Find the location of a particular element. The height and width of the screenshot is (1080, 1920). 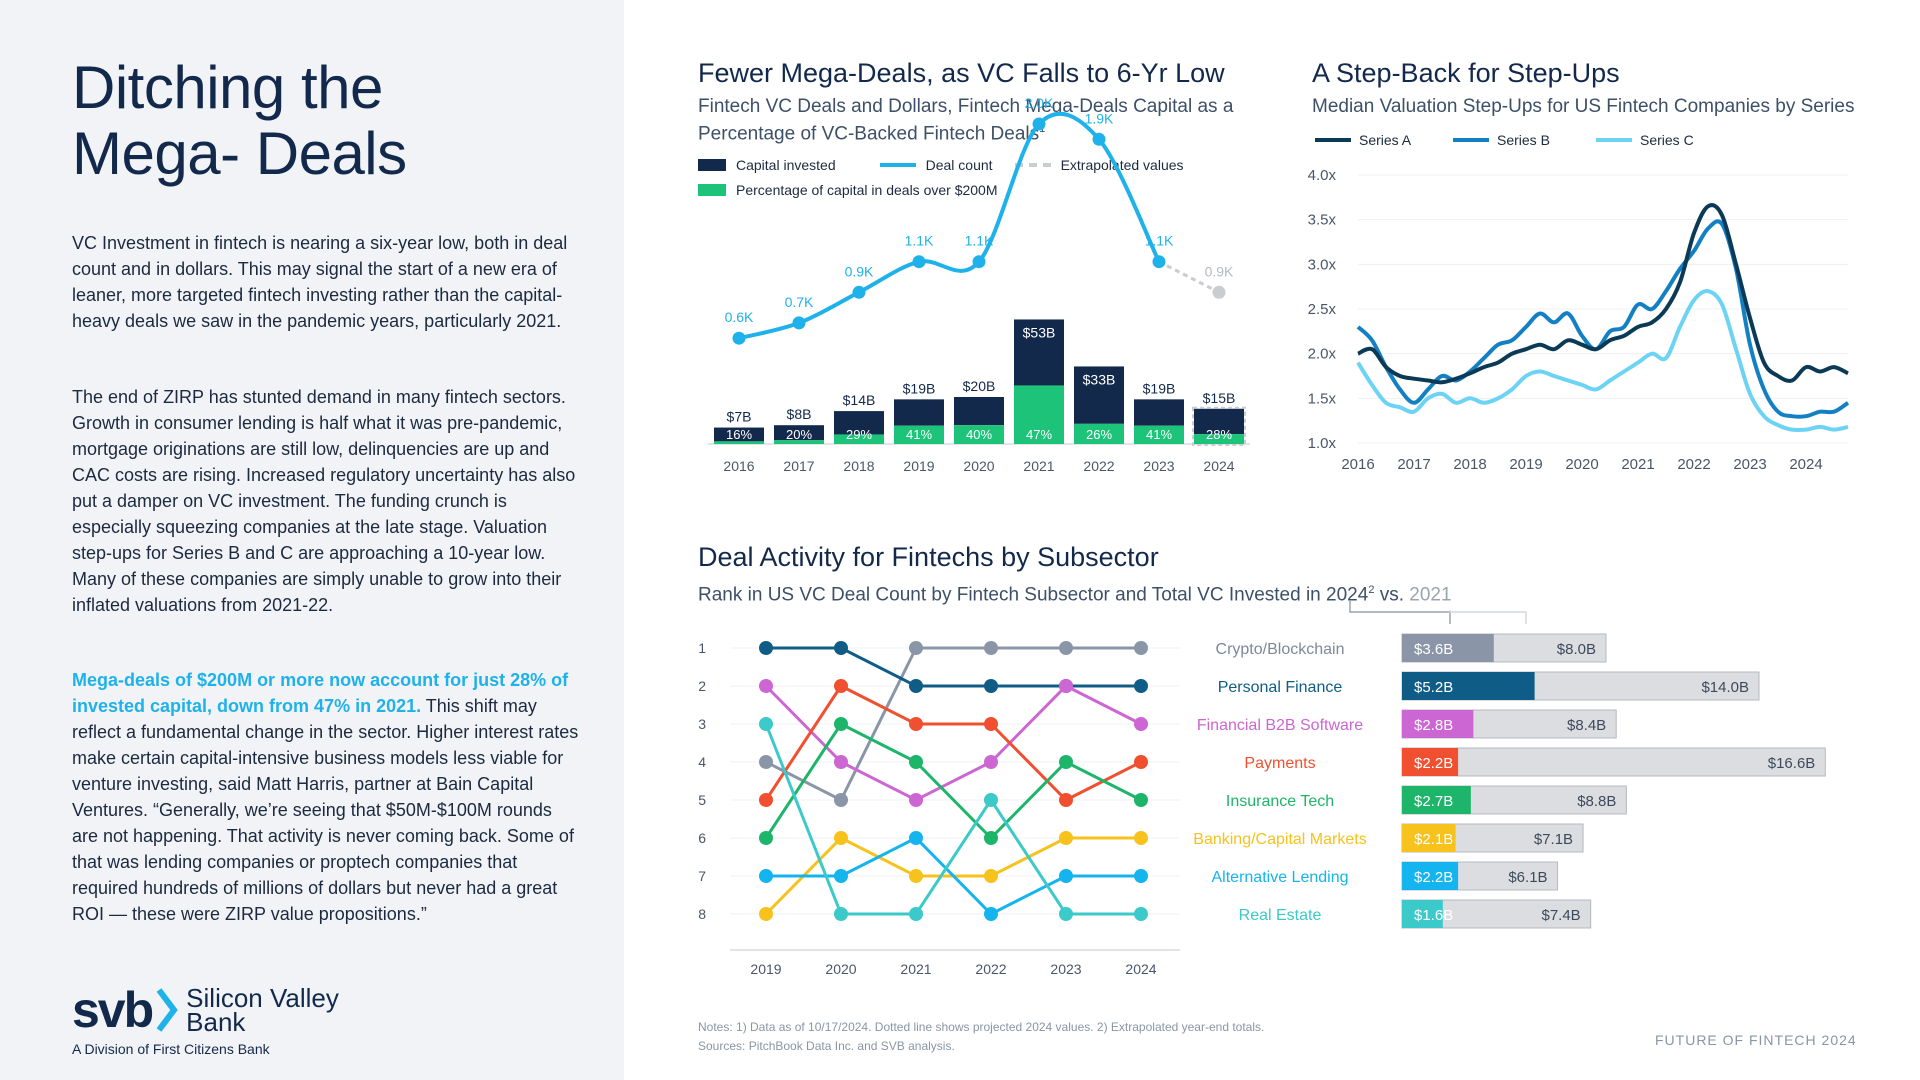

chart3-subtitle-sup: 2 is located at coordinates (1371, 590).